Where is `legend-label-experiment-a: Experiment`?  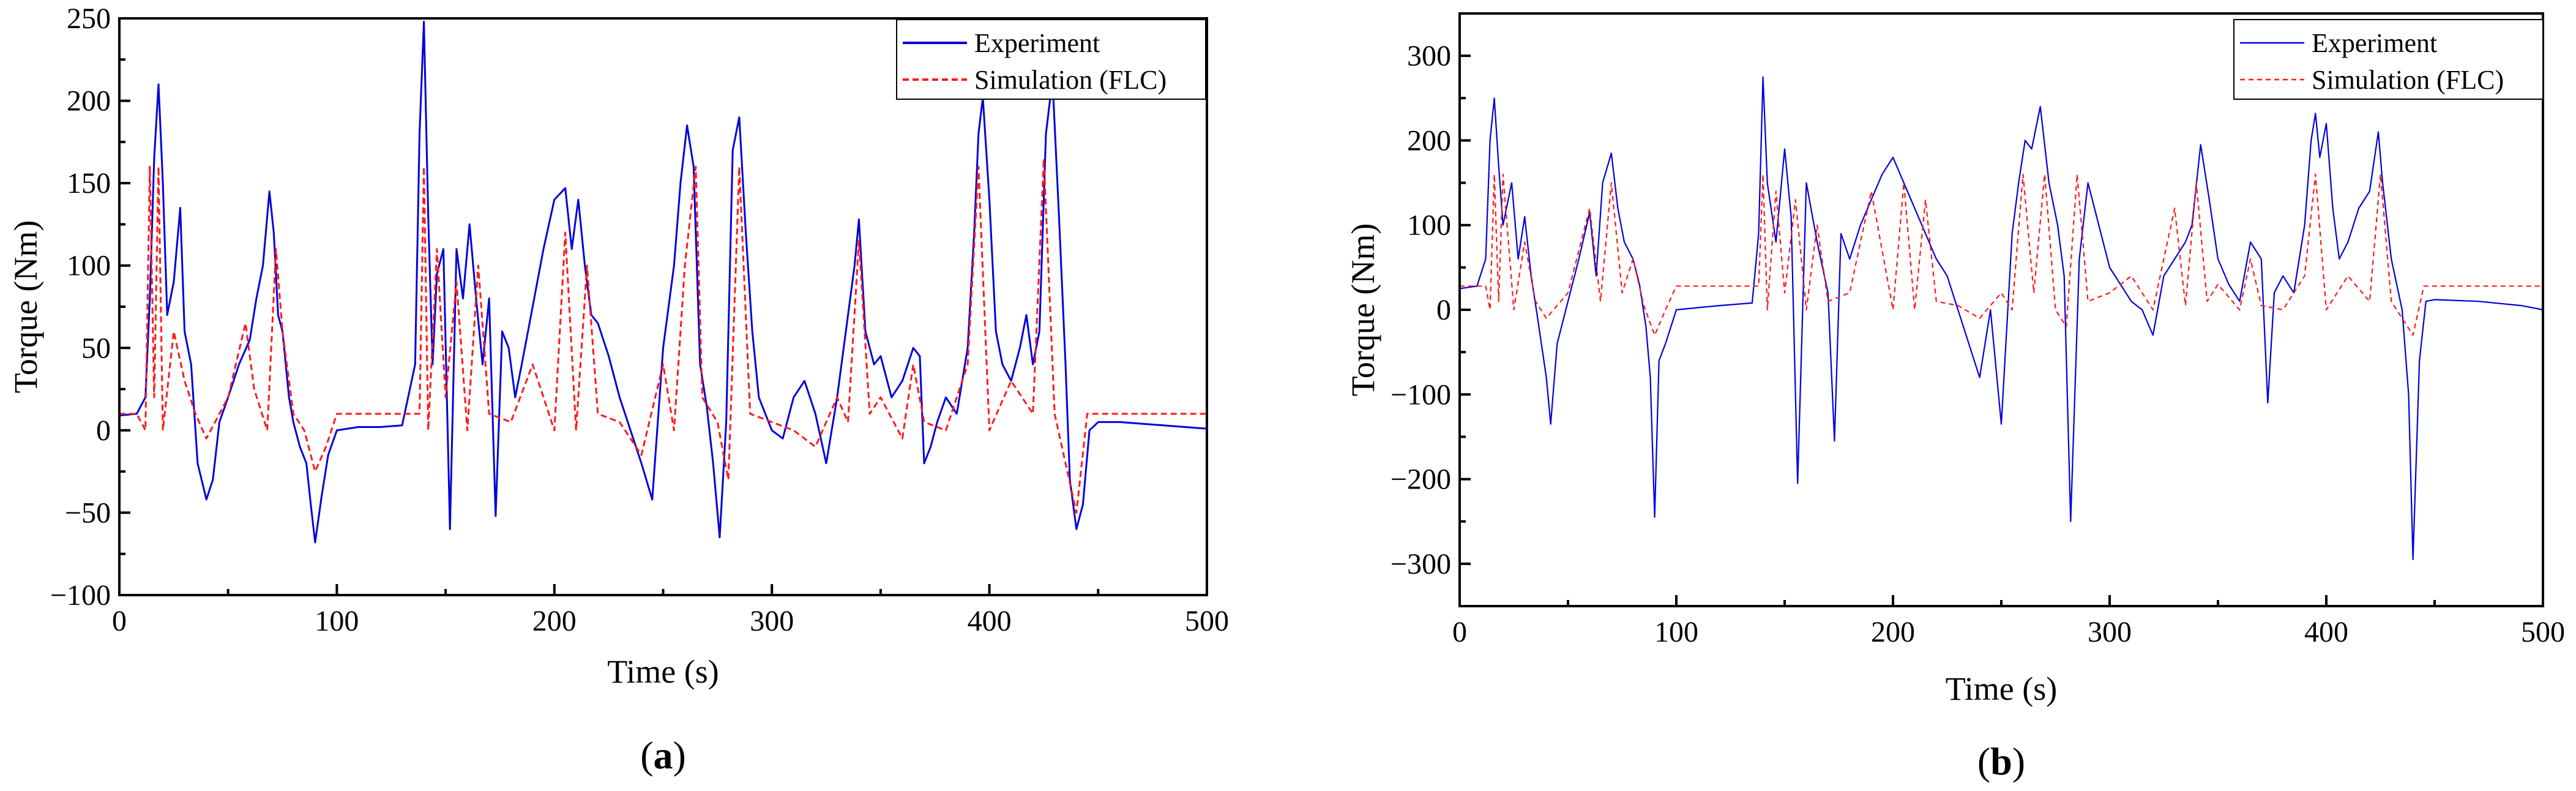
legend-label-experiment-a: Experiment is located at coordinates (1037, 43).